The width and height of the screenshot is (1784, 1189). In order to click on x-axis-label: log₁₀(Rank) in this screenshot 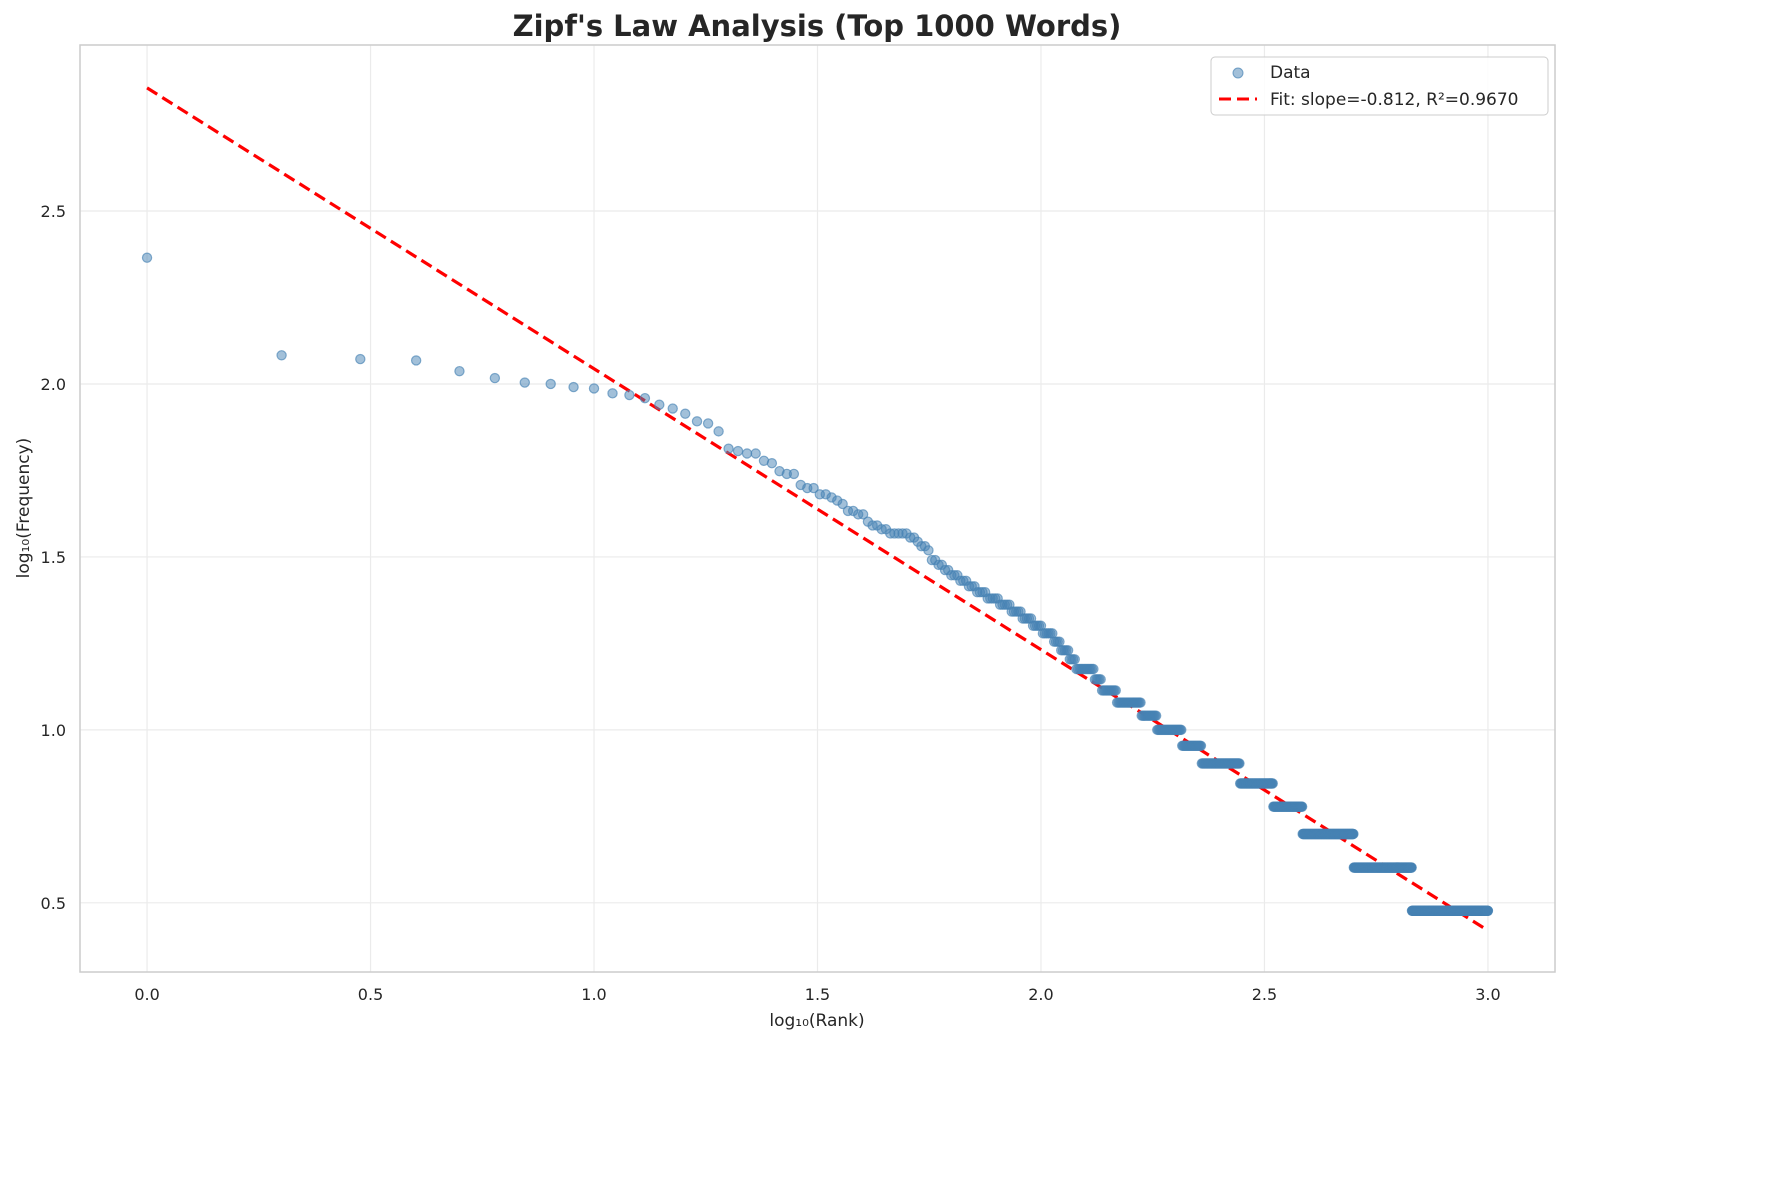, I will do `click(816, 1021)`.